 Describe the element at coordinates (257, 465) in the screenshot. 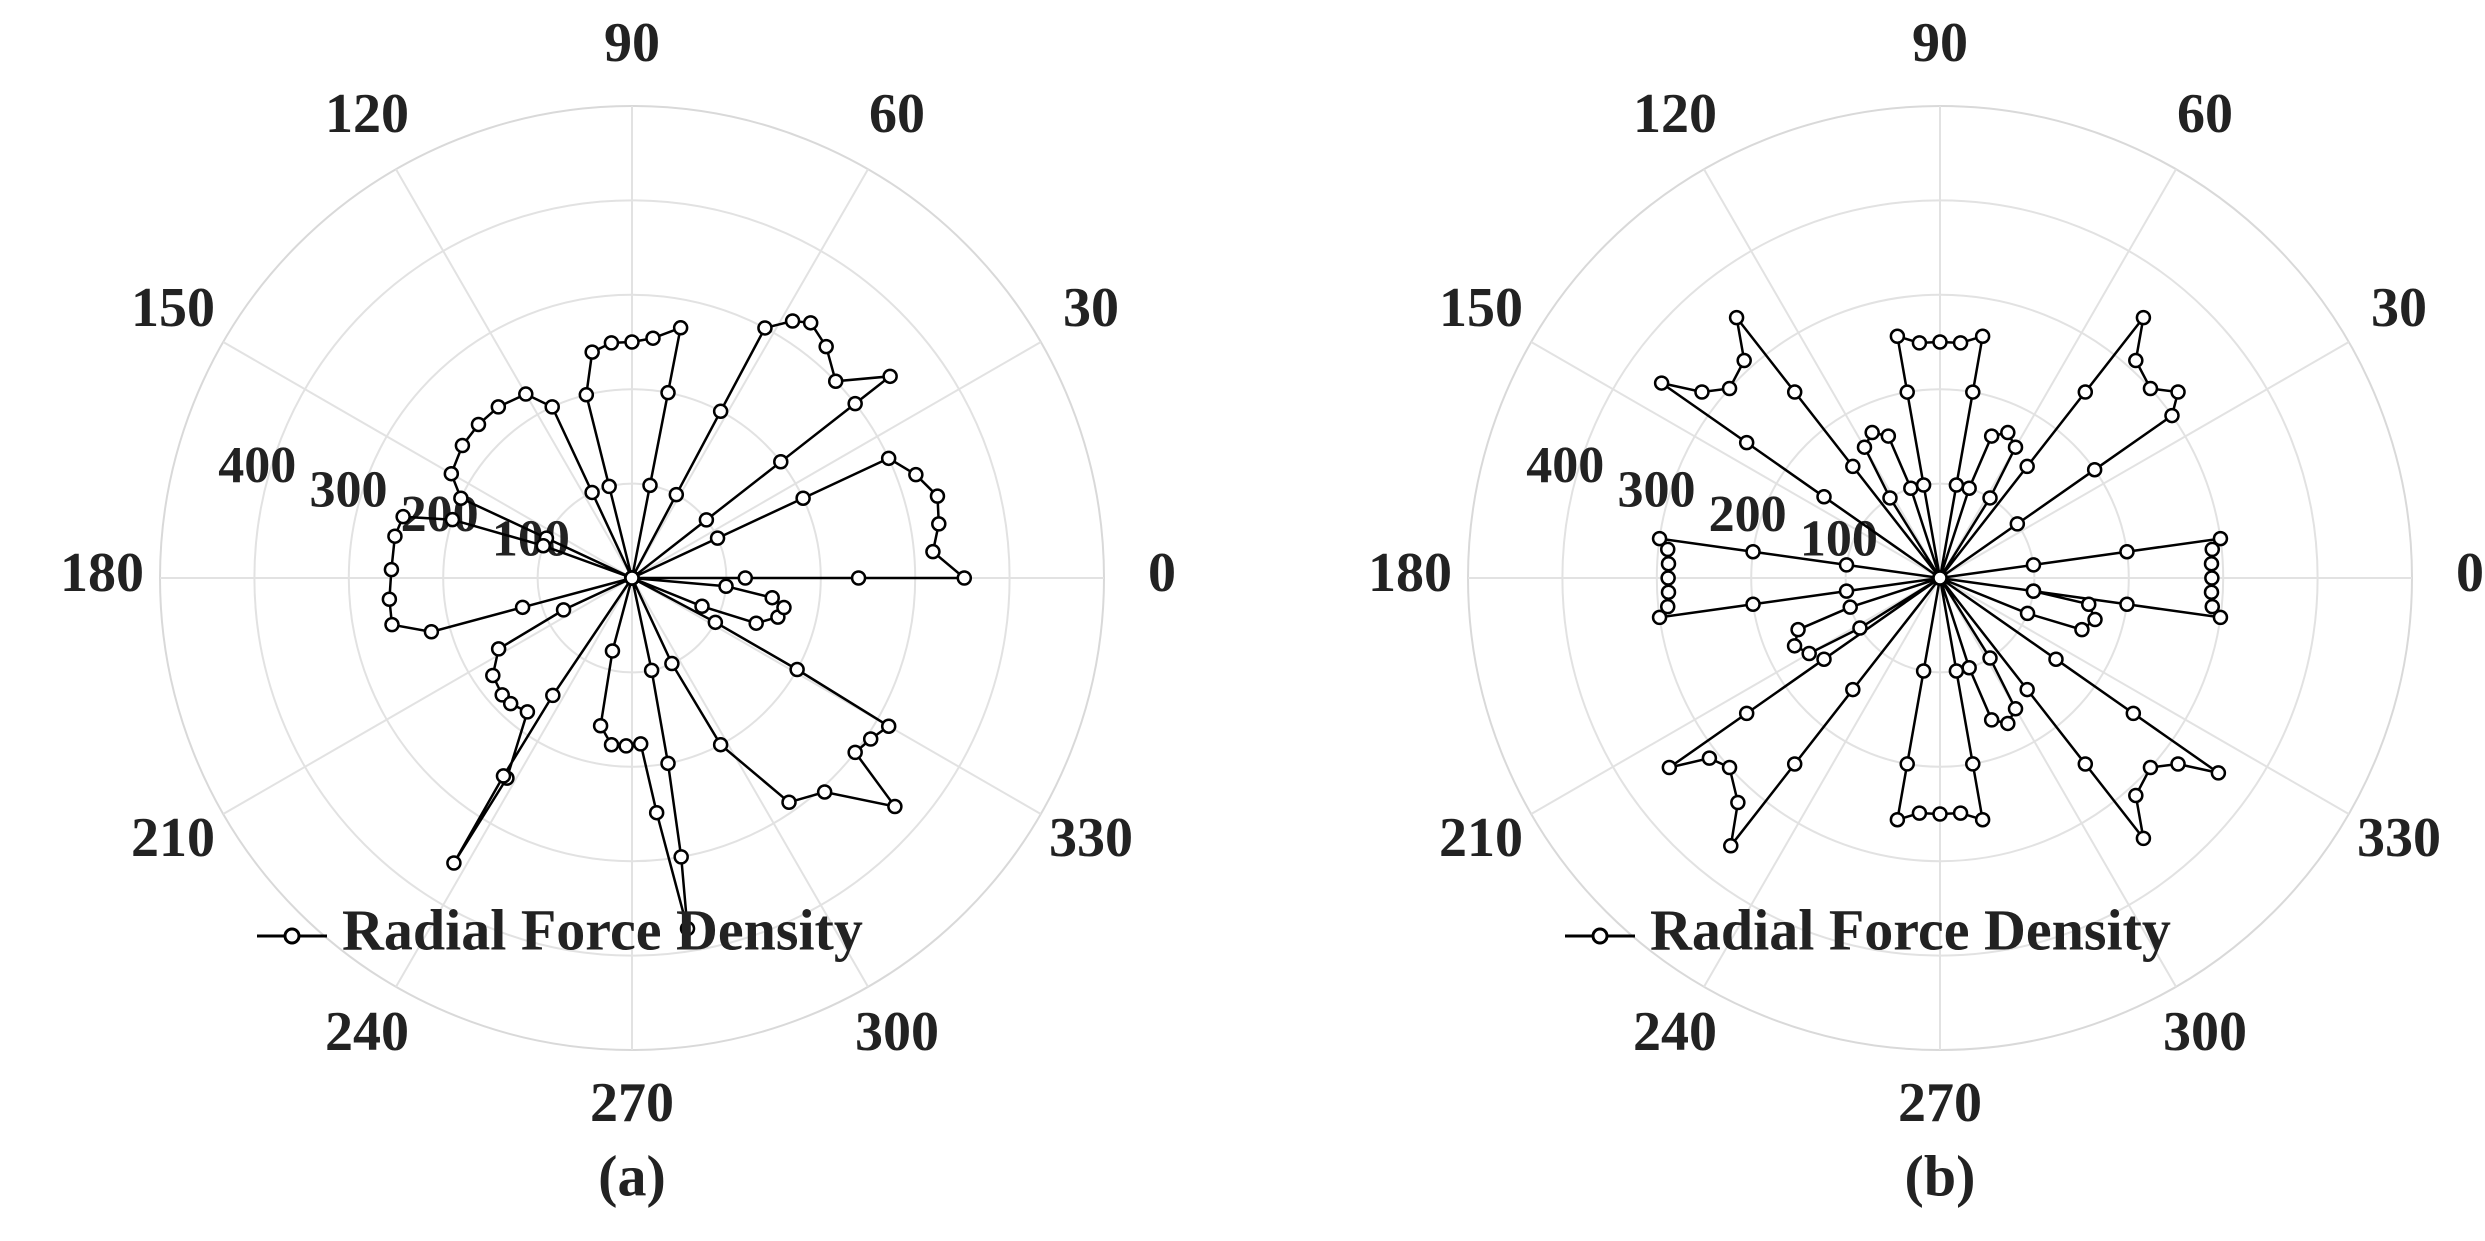

I see `r-tick-label: 400` at that location.